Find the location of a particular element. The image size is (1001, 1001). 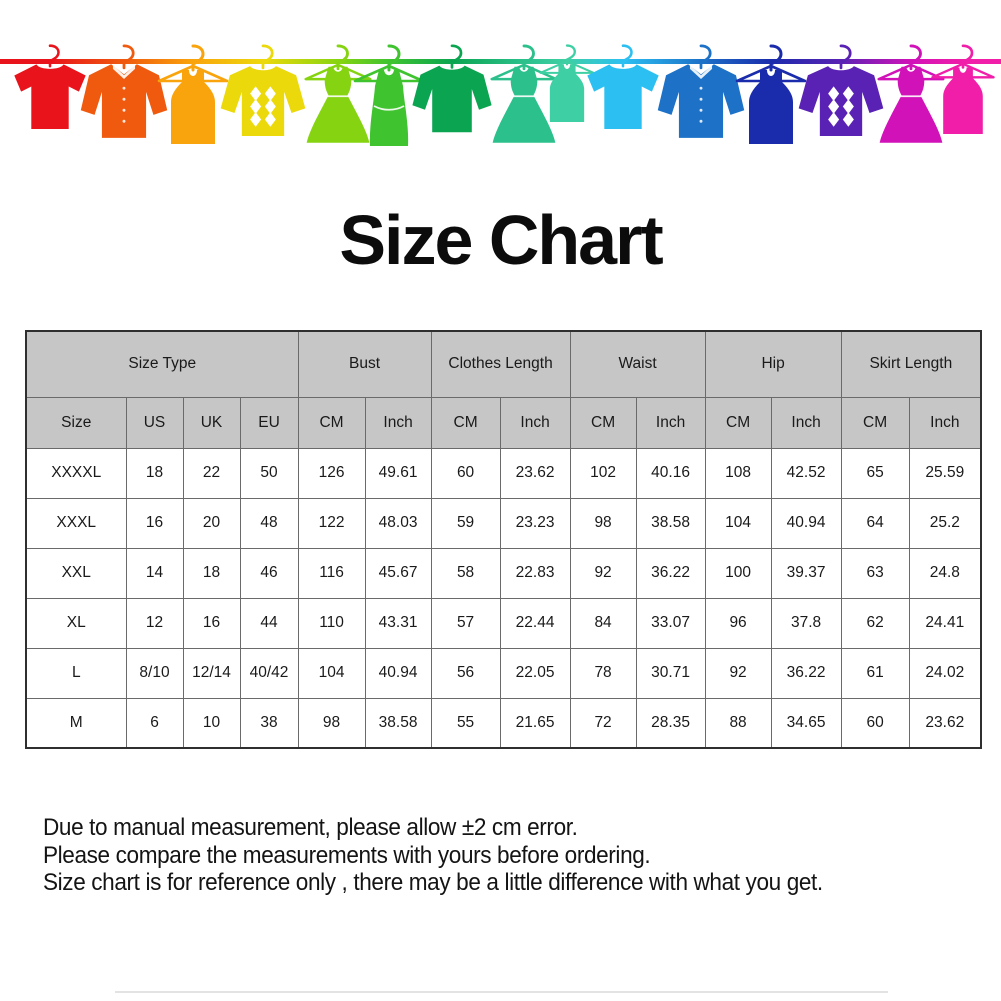

measurement-cell: 30.71 is located at coordinates (670, 673).